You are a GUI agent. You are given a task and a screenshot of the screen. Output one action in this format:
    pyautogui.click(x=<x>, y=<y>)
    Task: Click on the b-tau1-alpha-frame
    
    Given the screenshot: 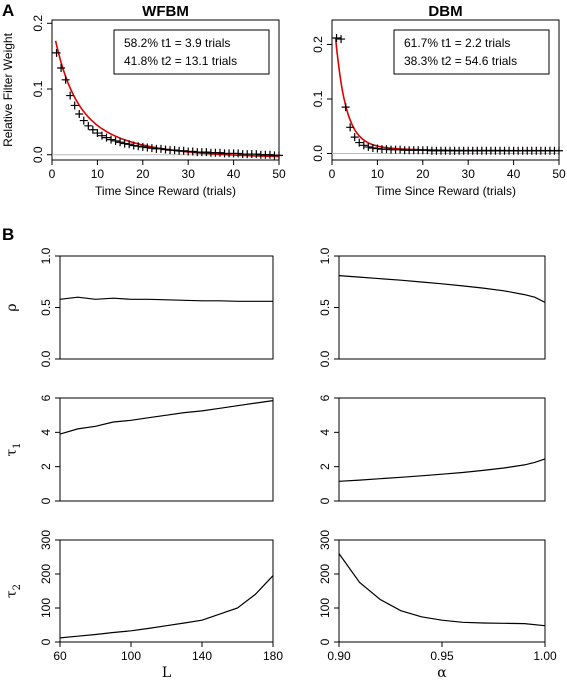 What is the action you would take?
    pyautogui.click(x=442, y=449)
    